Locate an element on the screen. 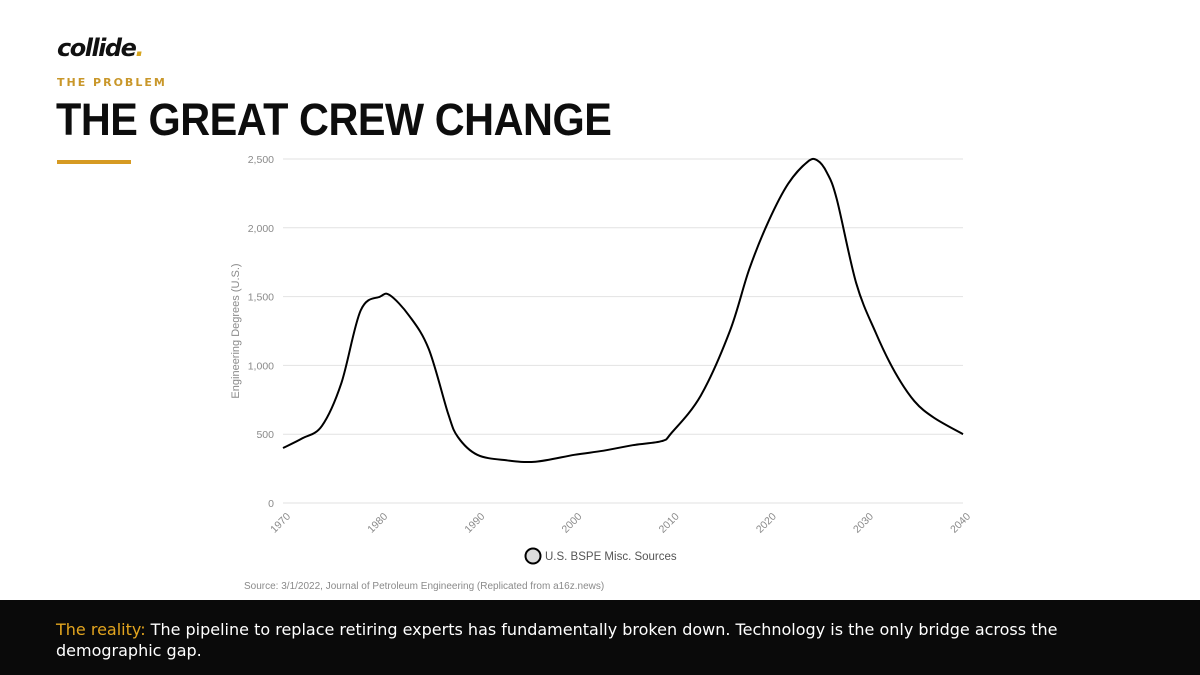 Image resolution: width=1200 pixels, height=675 pixels. logo-text: collide is located at coordinates (97, 48).